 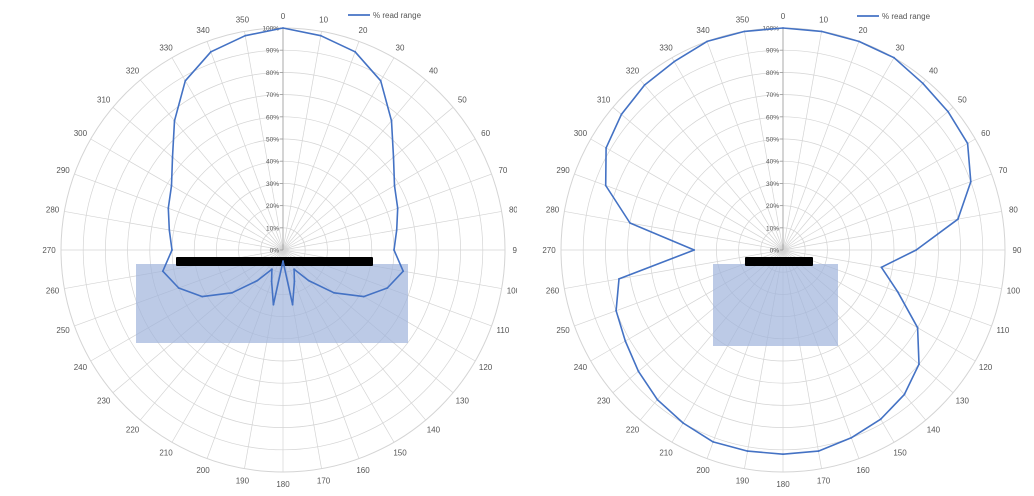 I want to click on radial-label: 60%, so click(x=272, y=117).